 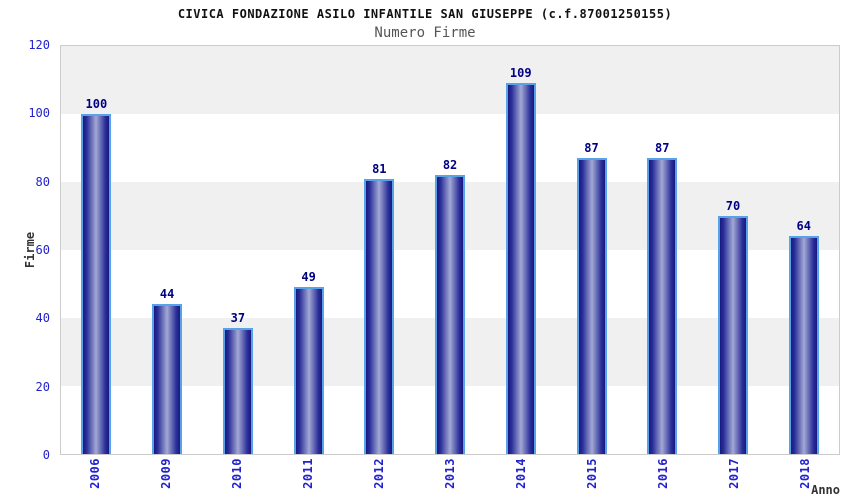 What do you see at coordinates (520, 268) in the screenshot?
I see `bar-2014` at bounding box center [520, 268].